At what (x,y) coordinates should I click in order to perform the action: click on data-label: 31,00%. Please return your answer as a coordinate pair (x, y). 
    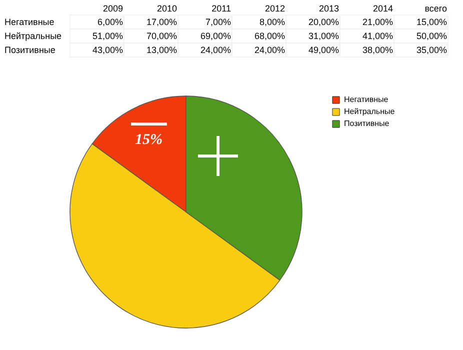
    Looking at the image, I should click on (323, 36).